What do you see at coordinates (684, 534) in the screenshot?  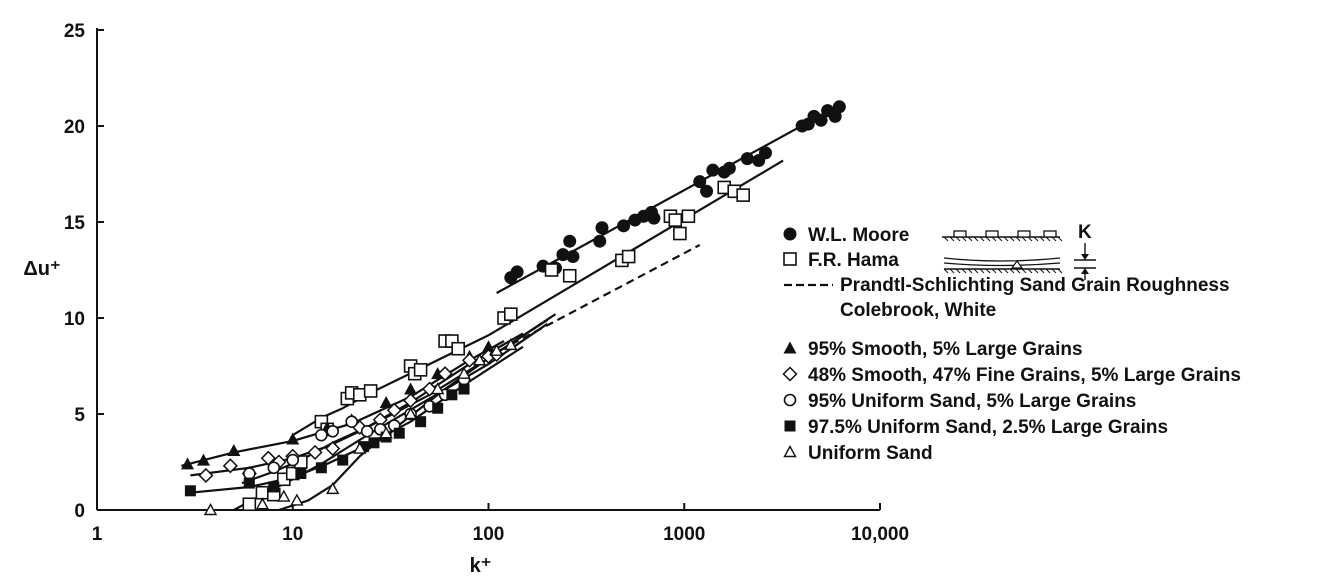 I see `x-tick-label: 1000` at bounding box center [684, 534].